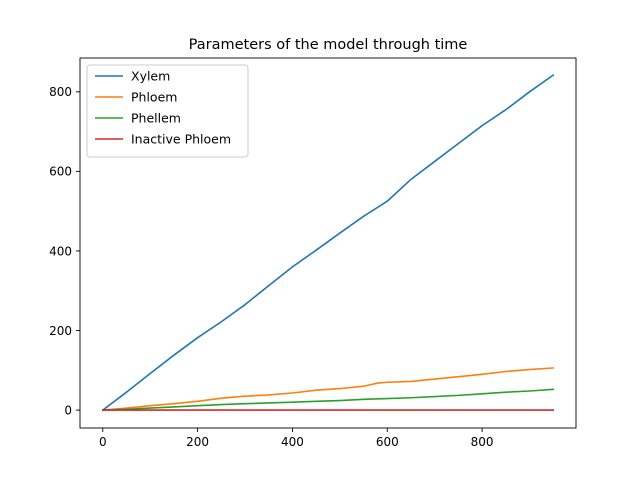 The image size is (640, 480). What do you see at coordinates (150, 76) in the screenshot?
I see `legend-label-xylem: Xylem` at bounding box center [150, 76].